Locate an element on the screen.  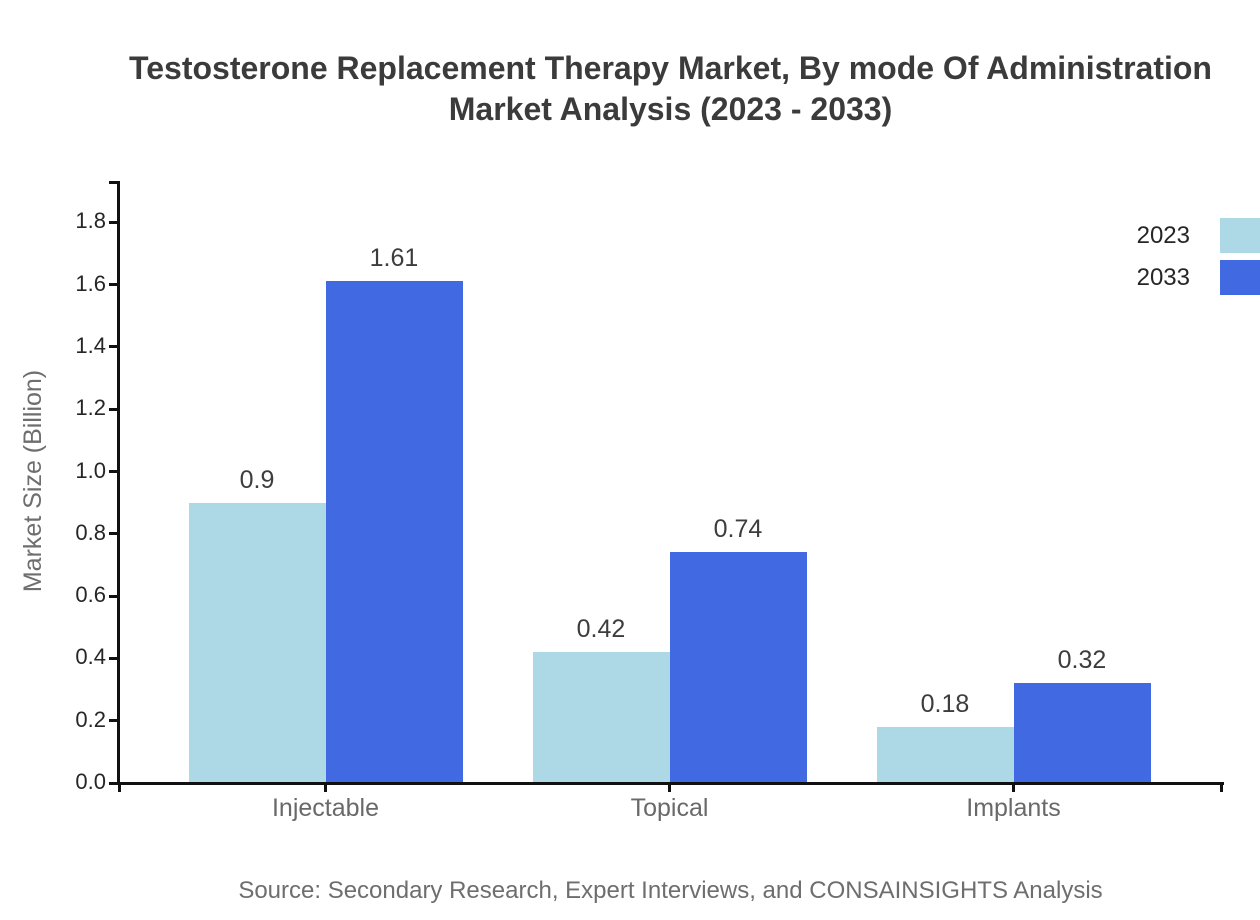
bar-2023-topical is located at coordinates (601, 717).